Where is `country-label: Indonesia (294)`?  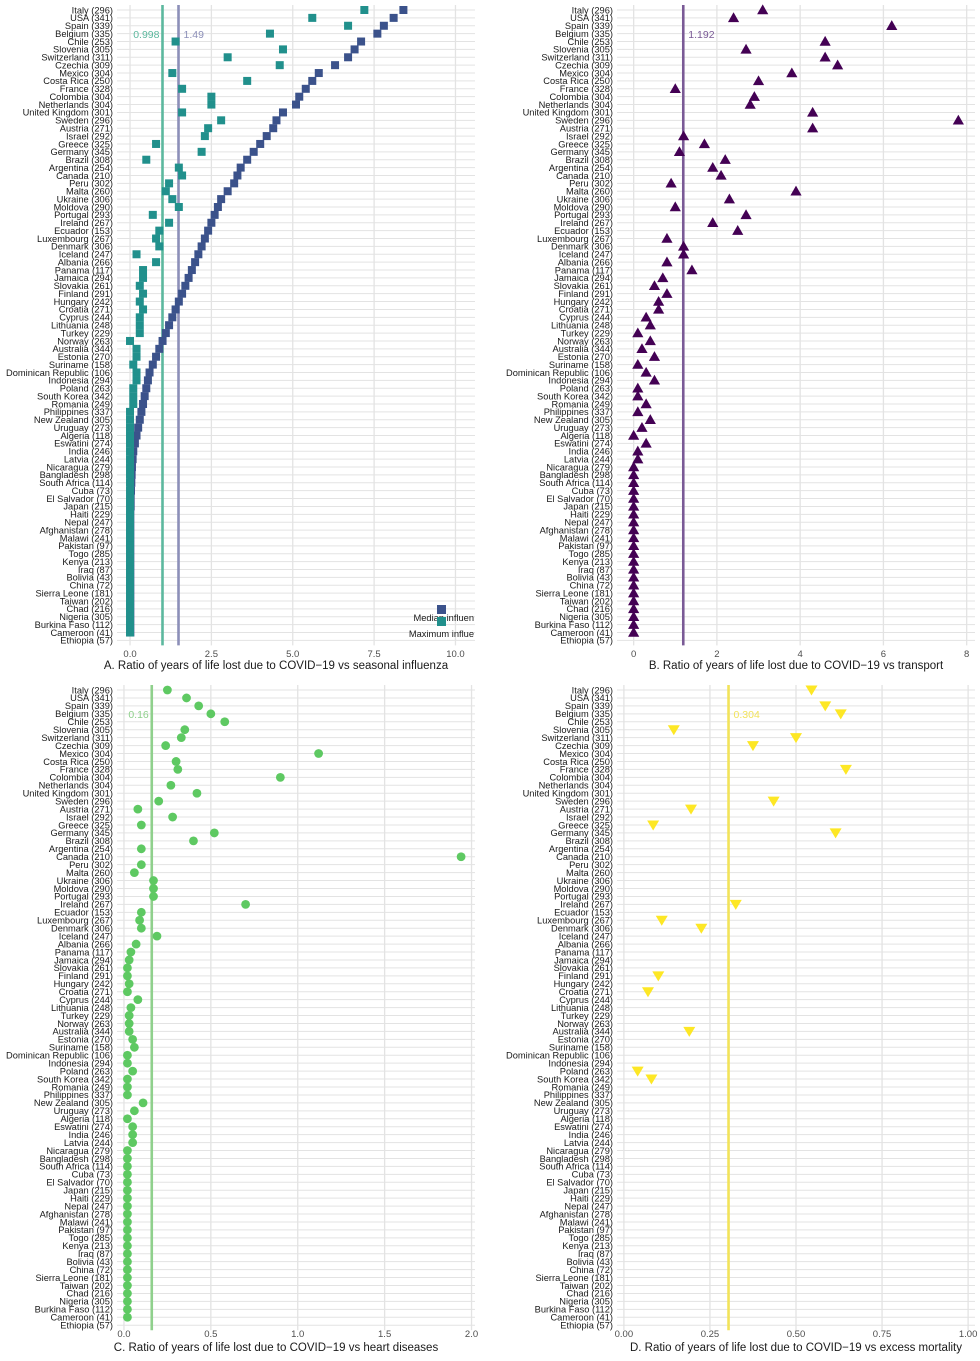 country-label: Indonesia (294) is located at coordinates (580, 381).